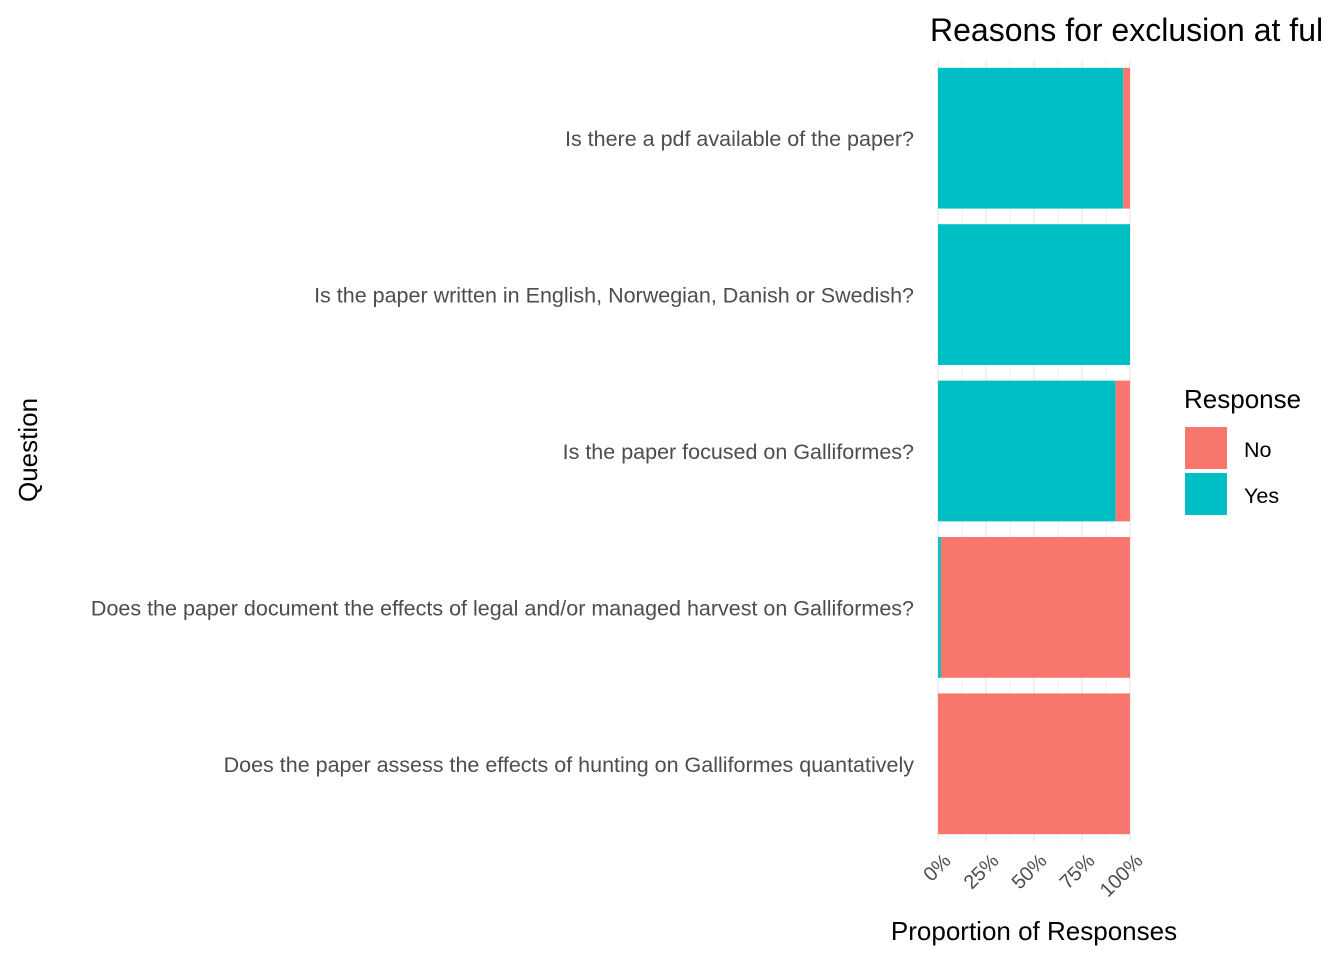 Image resolution: width=1344 pixels, height=960 pixels. Describe the element at coordinates (1206, 448) in the screenshot. I see `legend-swatch-no` at that location.